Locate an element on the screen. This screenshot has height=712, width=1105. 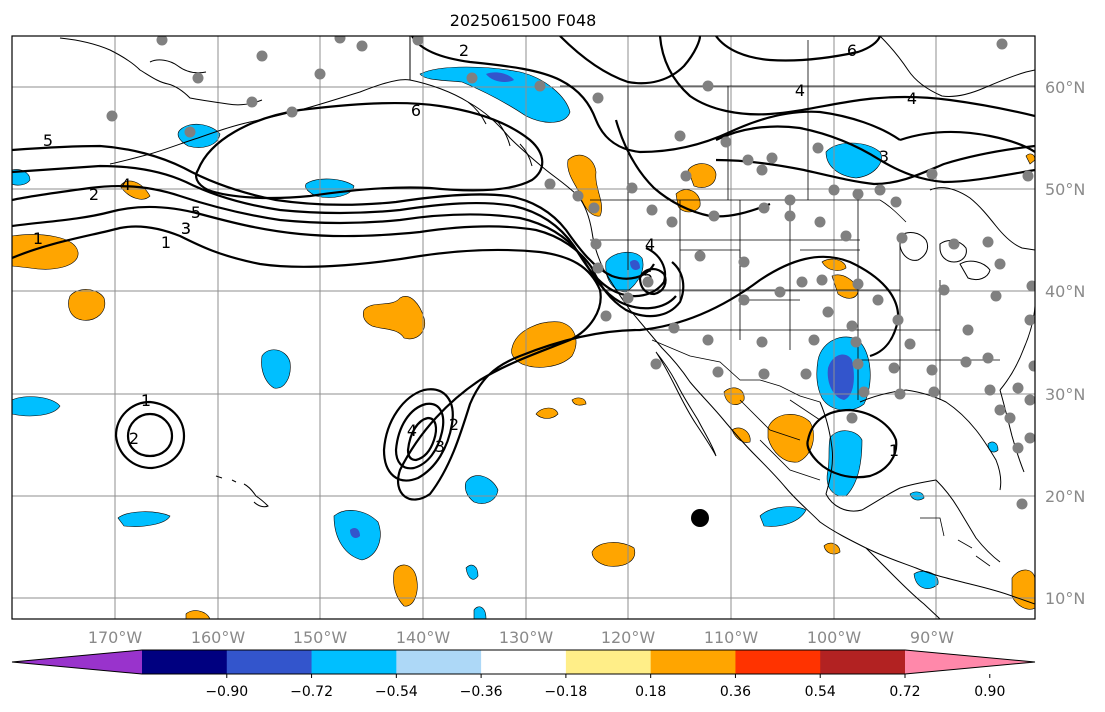
contour-label: 5 is located at coordinates (48, 140).